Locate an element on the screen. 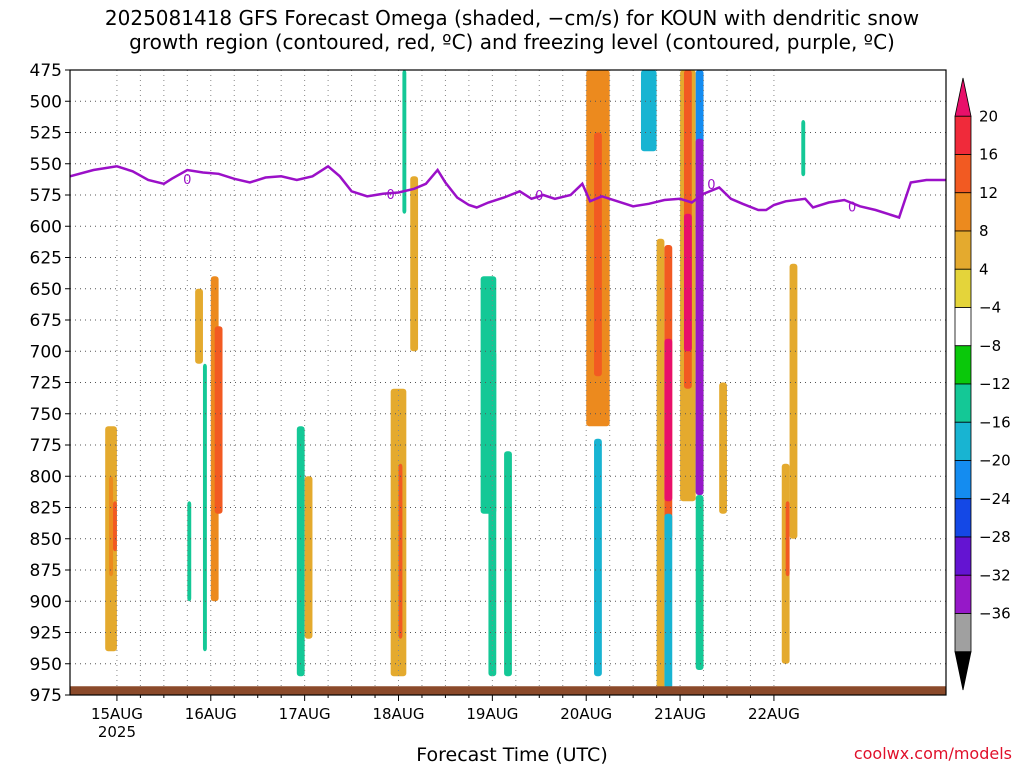 This screenshot has width=1024, height=768. y-tick-label: 550 is located at coordinates (46, 165).